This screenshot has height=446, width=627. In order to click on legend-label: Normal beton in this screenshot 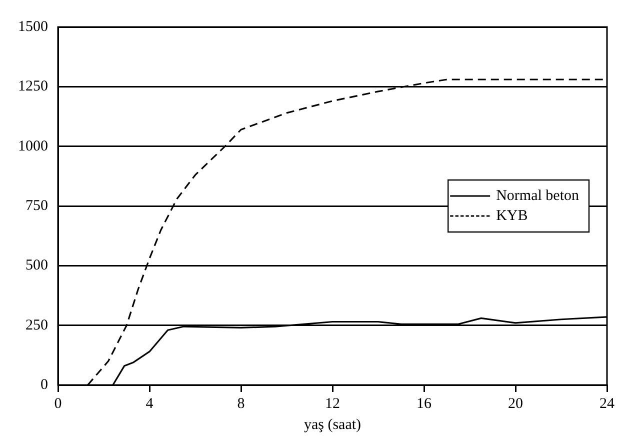, I will do `click(538, 196)`.